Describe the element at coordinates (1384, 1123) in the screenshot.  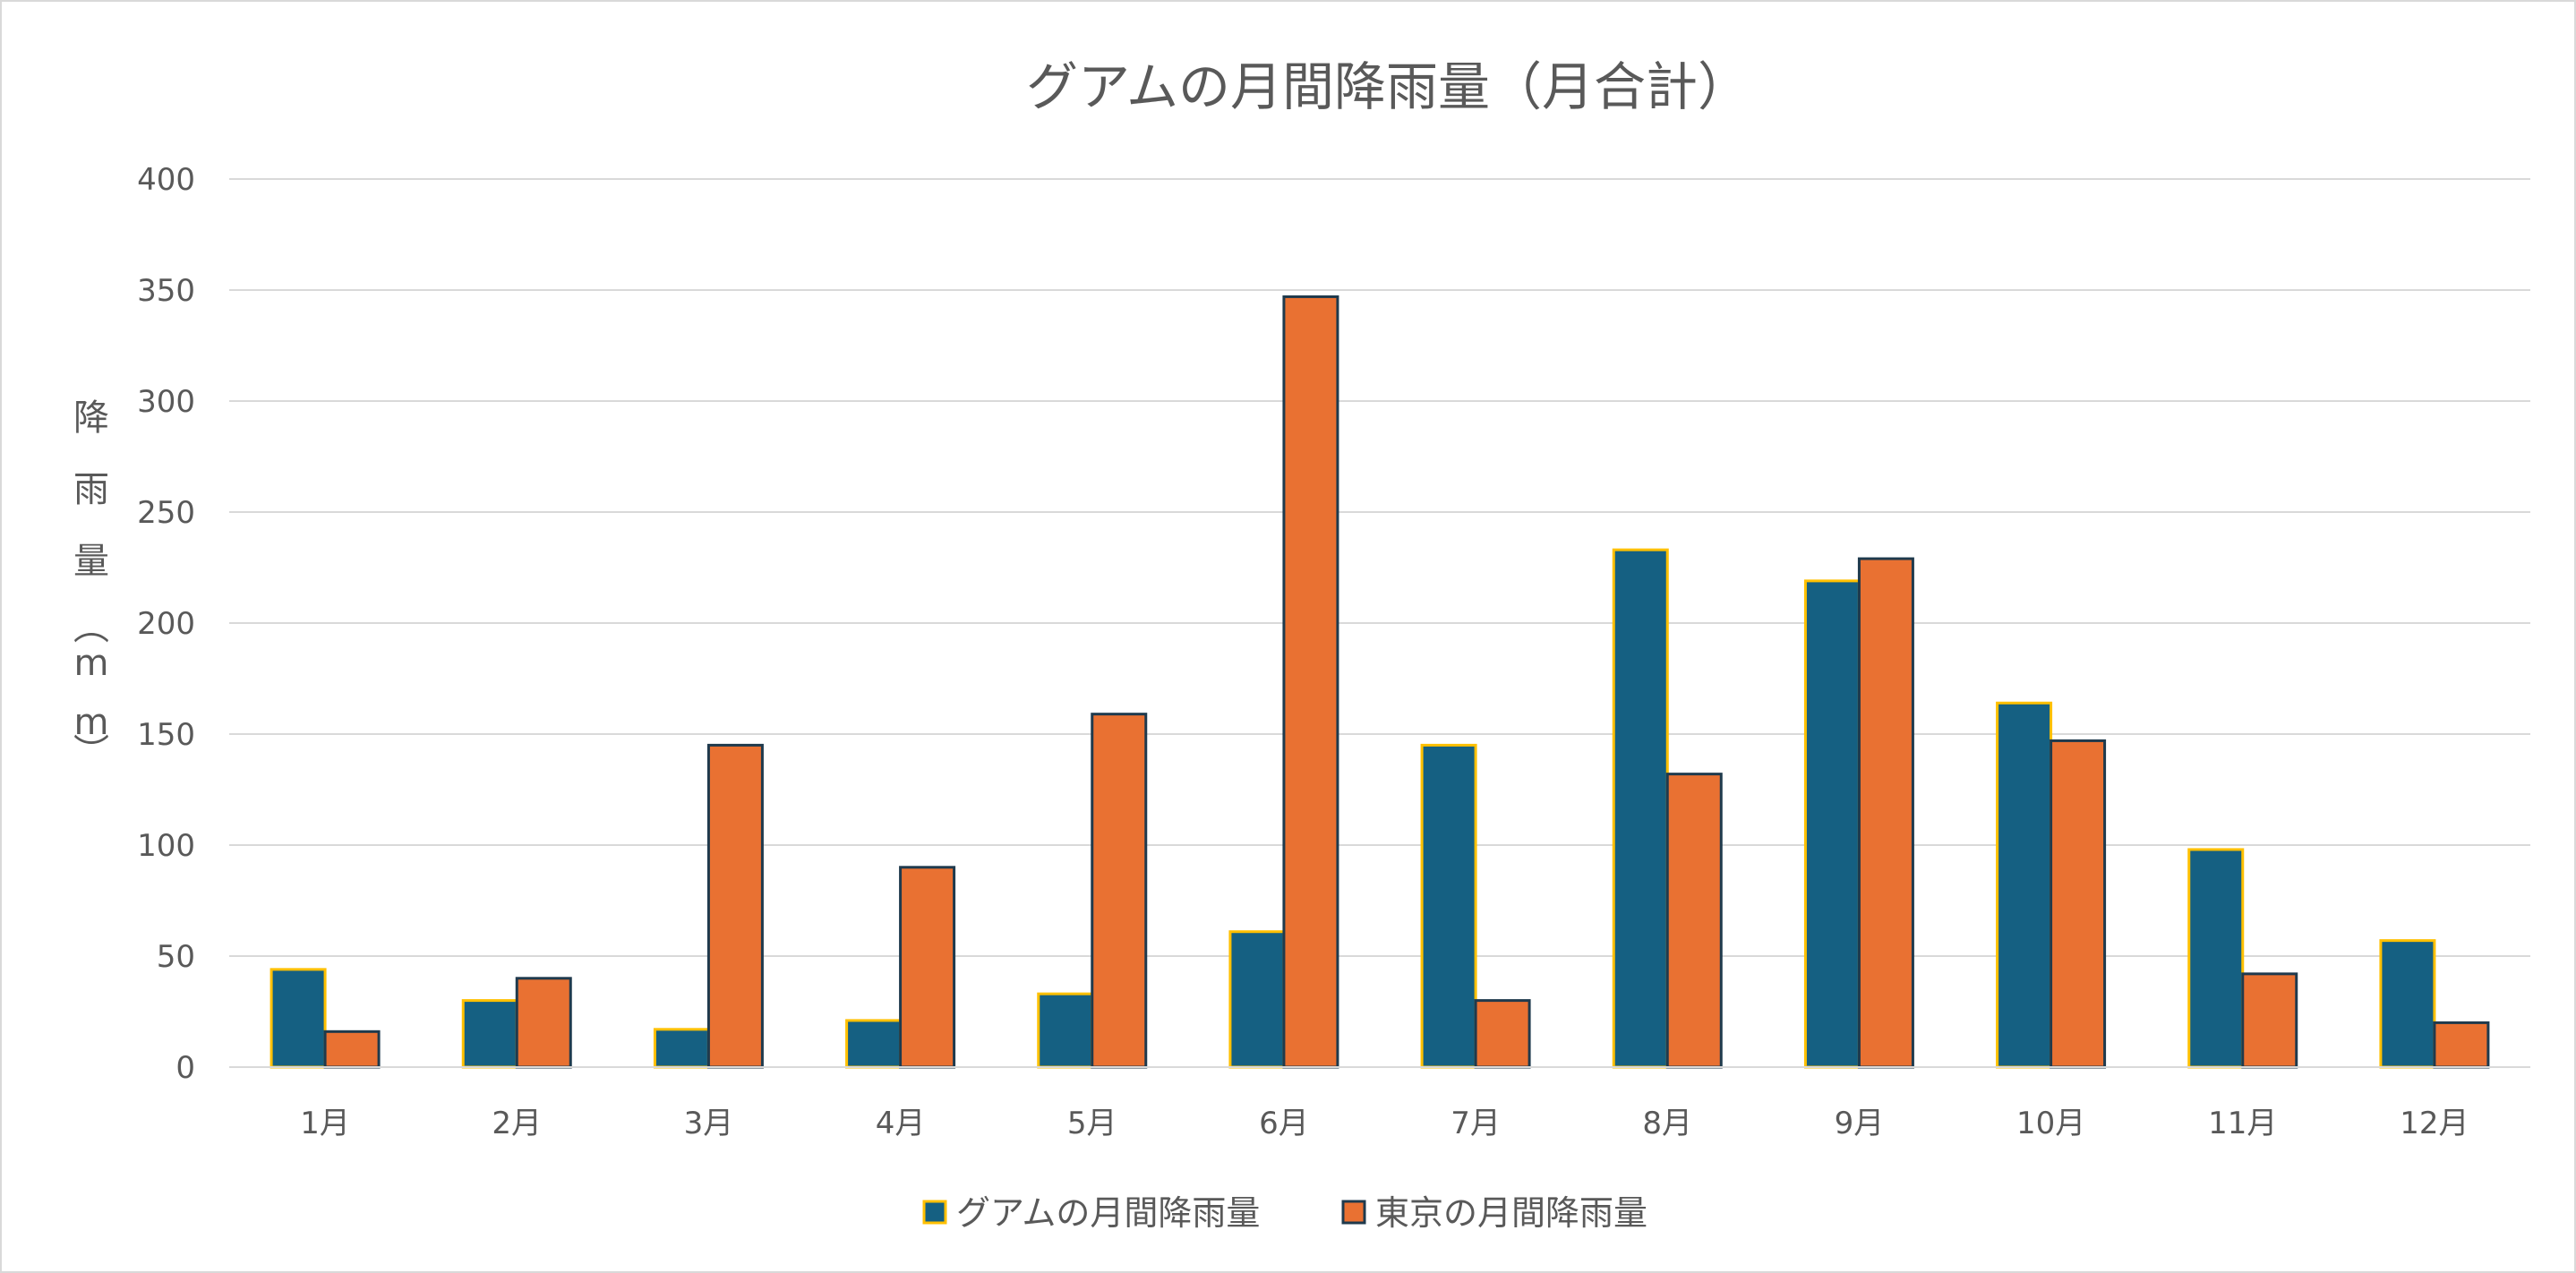
I see `x-axis-ticks: 1月 2月 3月 4月 5月 6月 7月 8月 9月 10月 11月 12月` at that location.